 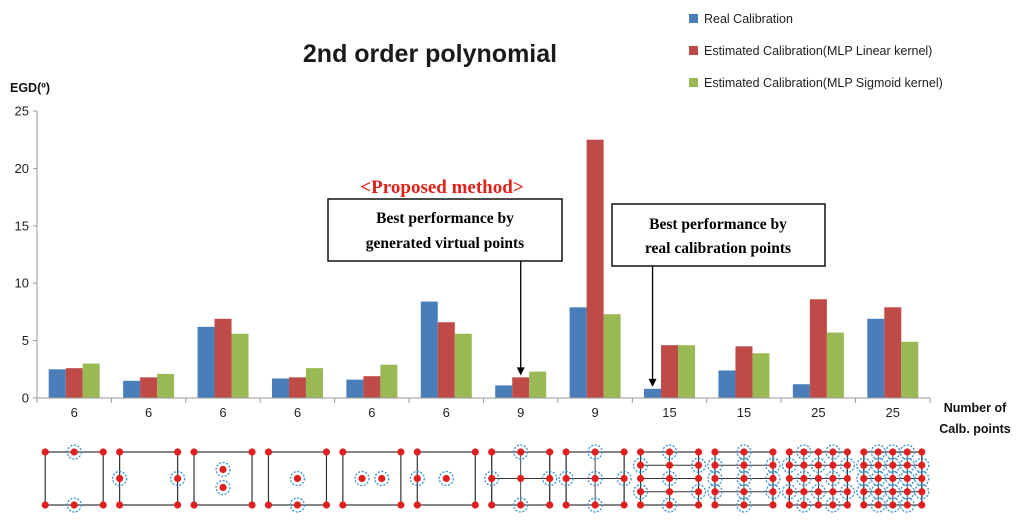 I want to click on bar-series2-cat7, so click(x=612, y=356).